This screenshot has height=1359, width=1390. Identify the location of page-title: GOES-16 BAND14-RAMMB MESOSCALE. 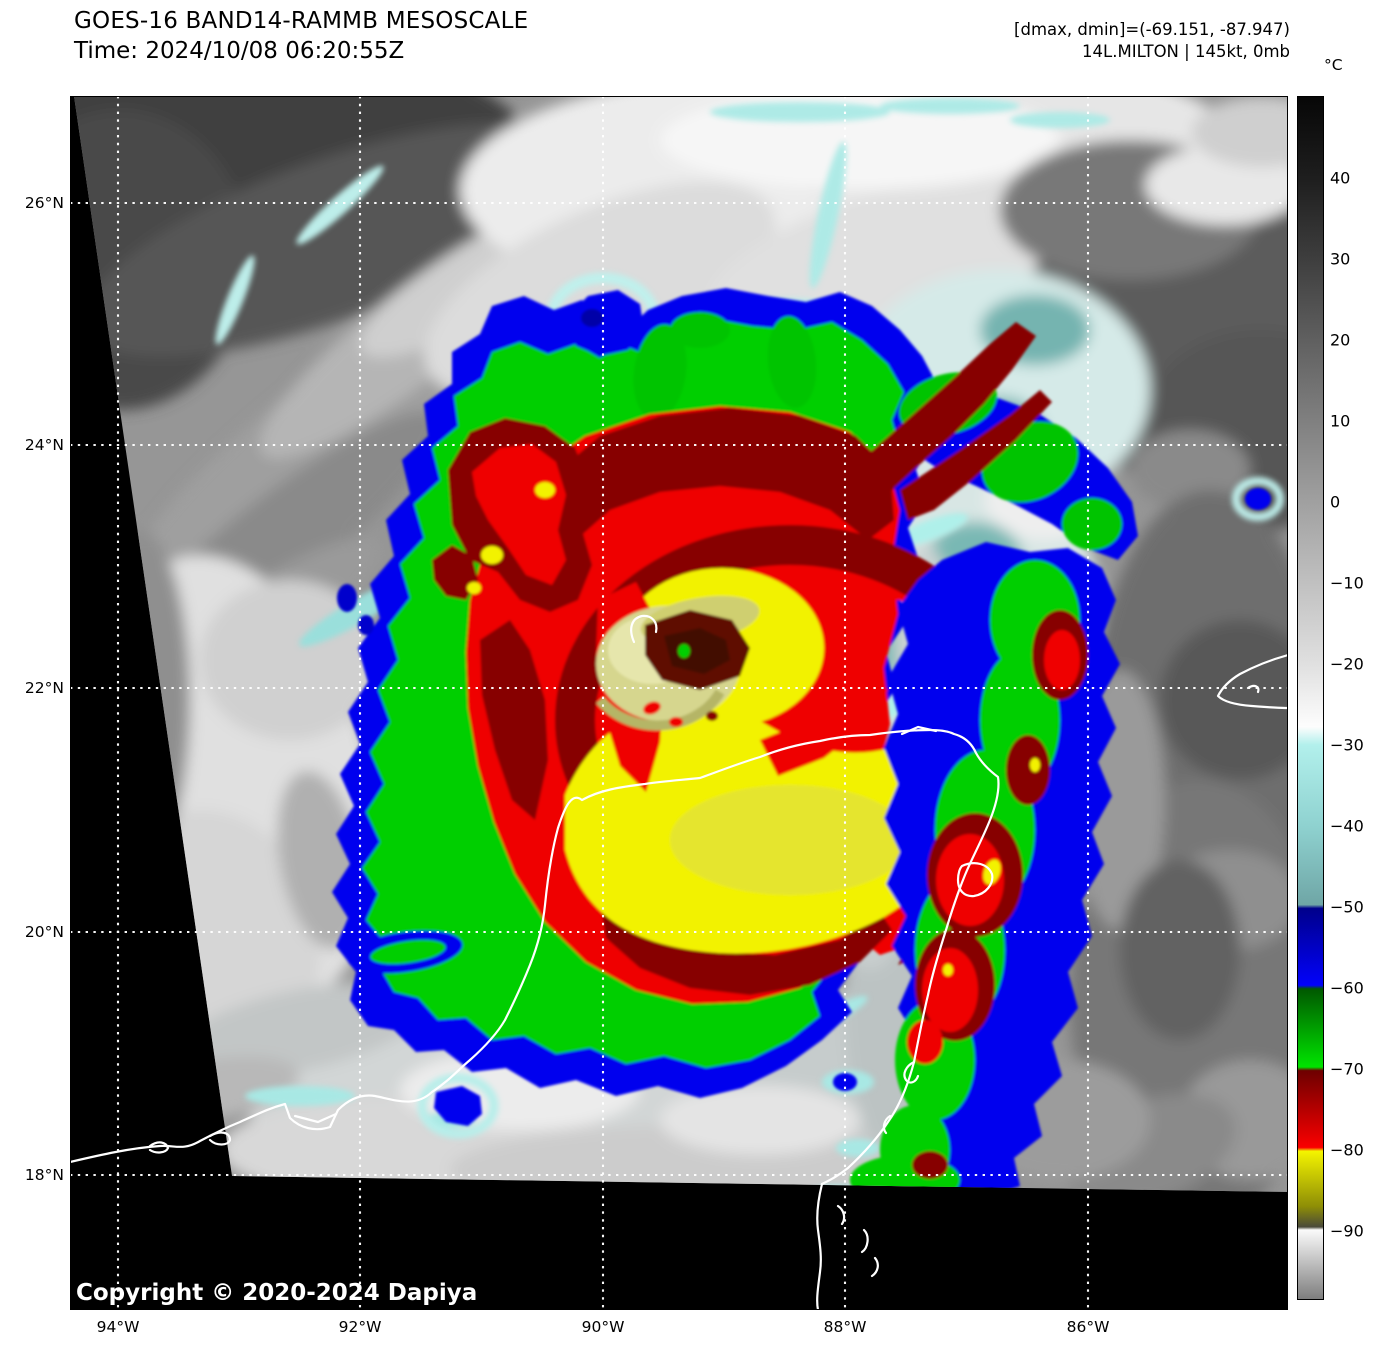
(301, 21).